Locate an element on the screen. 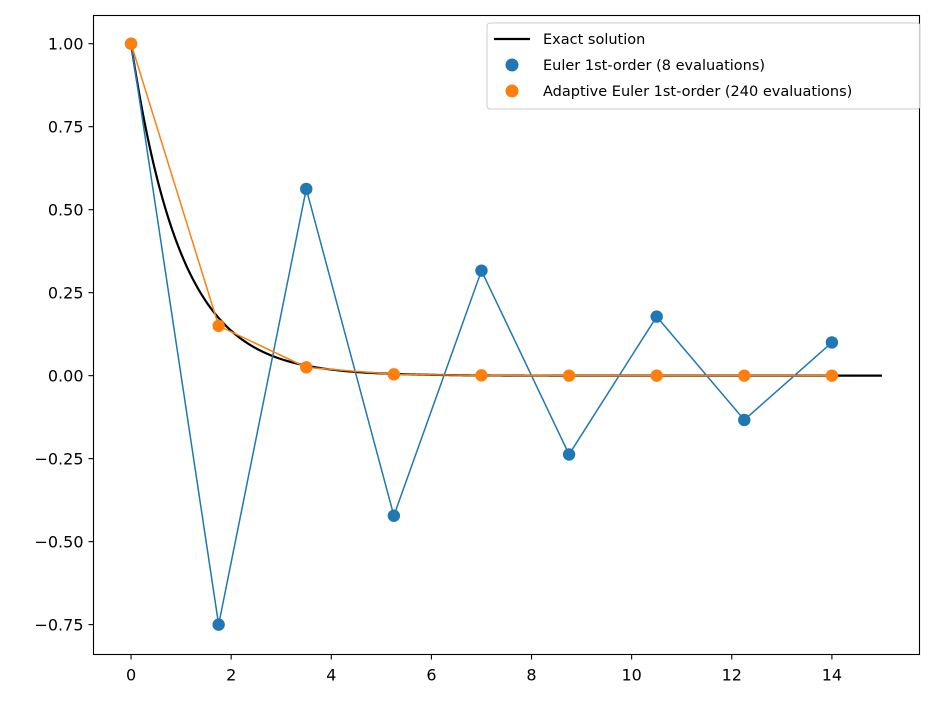  x-tick-label: 12 is located at coordinates (732, 675).